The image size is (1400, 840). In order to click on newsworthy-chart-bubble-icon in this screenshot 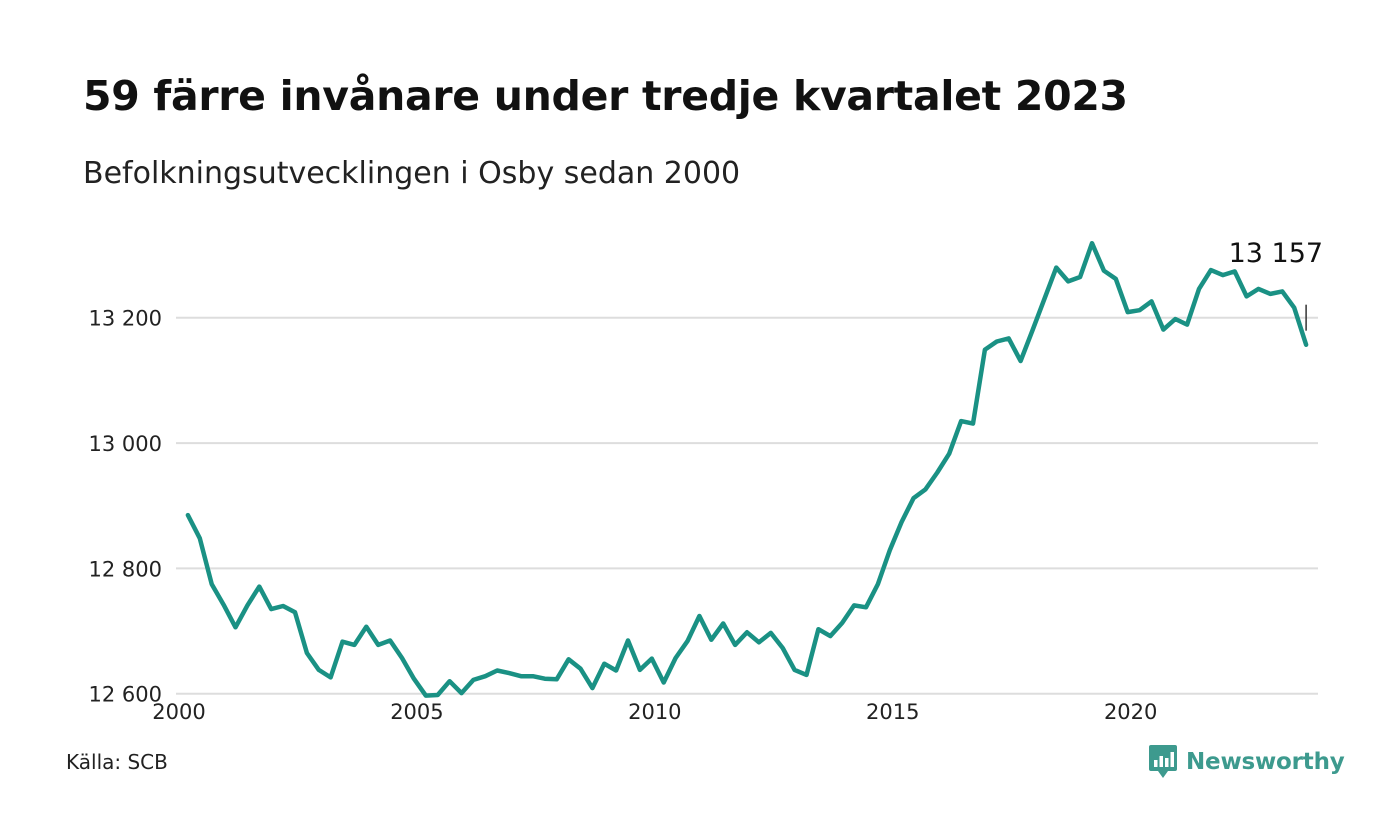, I will do `click(1163, 761)`.